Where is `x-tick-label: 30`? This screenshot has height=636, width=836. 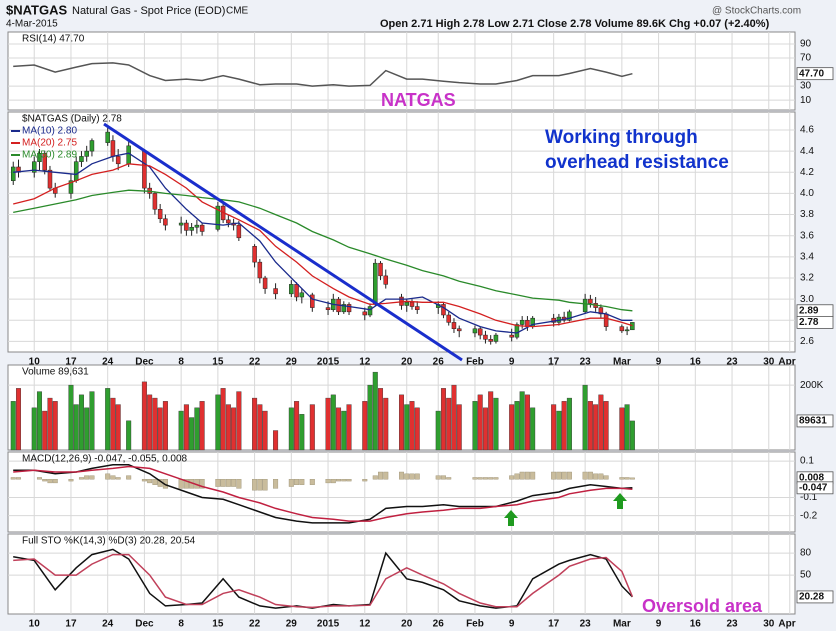
x-tick-label: 30 is located at coordinates (769, 624).